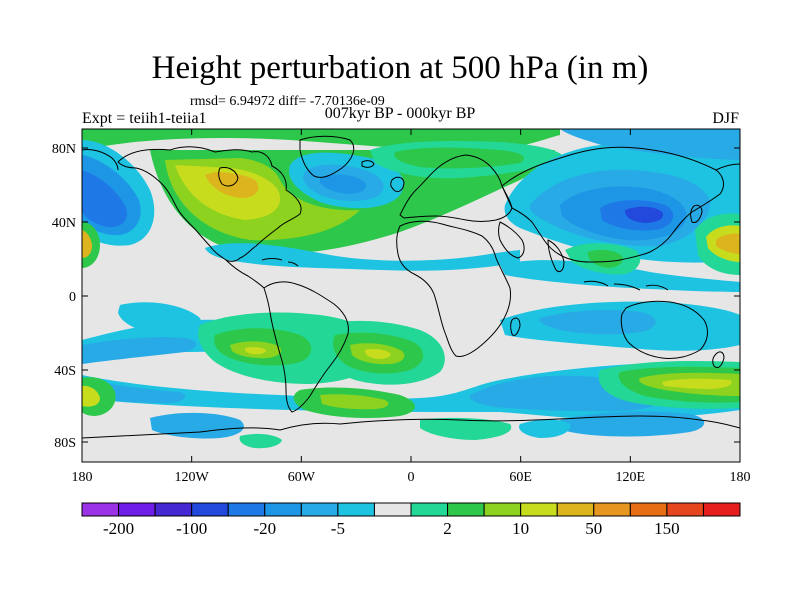 The width and height of the screenshot is (800, 600). What do you see at coordinates (397, 184) in the screenshot?
I see `coastline-british-isles` at bounding box center [397, 184].